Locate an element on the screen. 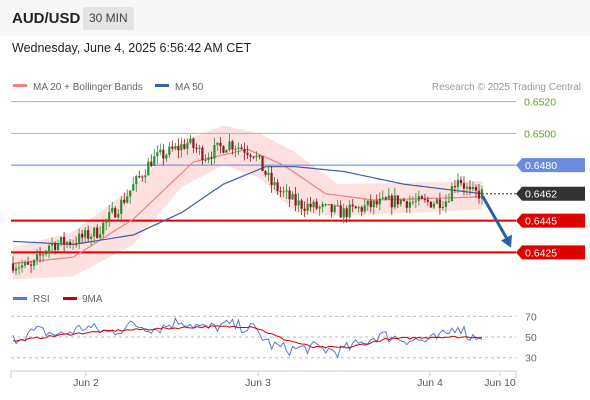 This screenshot has height=400, width=590. projection-arrow-head is located at coordinates (506, 241).